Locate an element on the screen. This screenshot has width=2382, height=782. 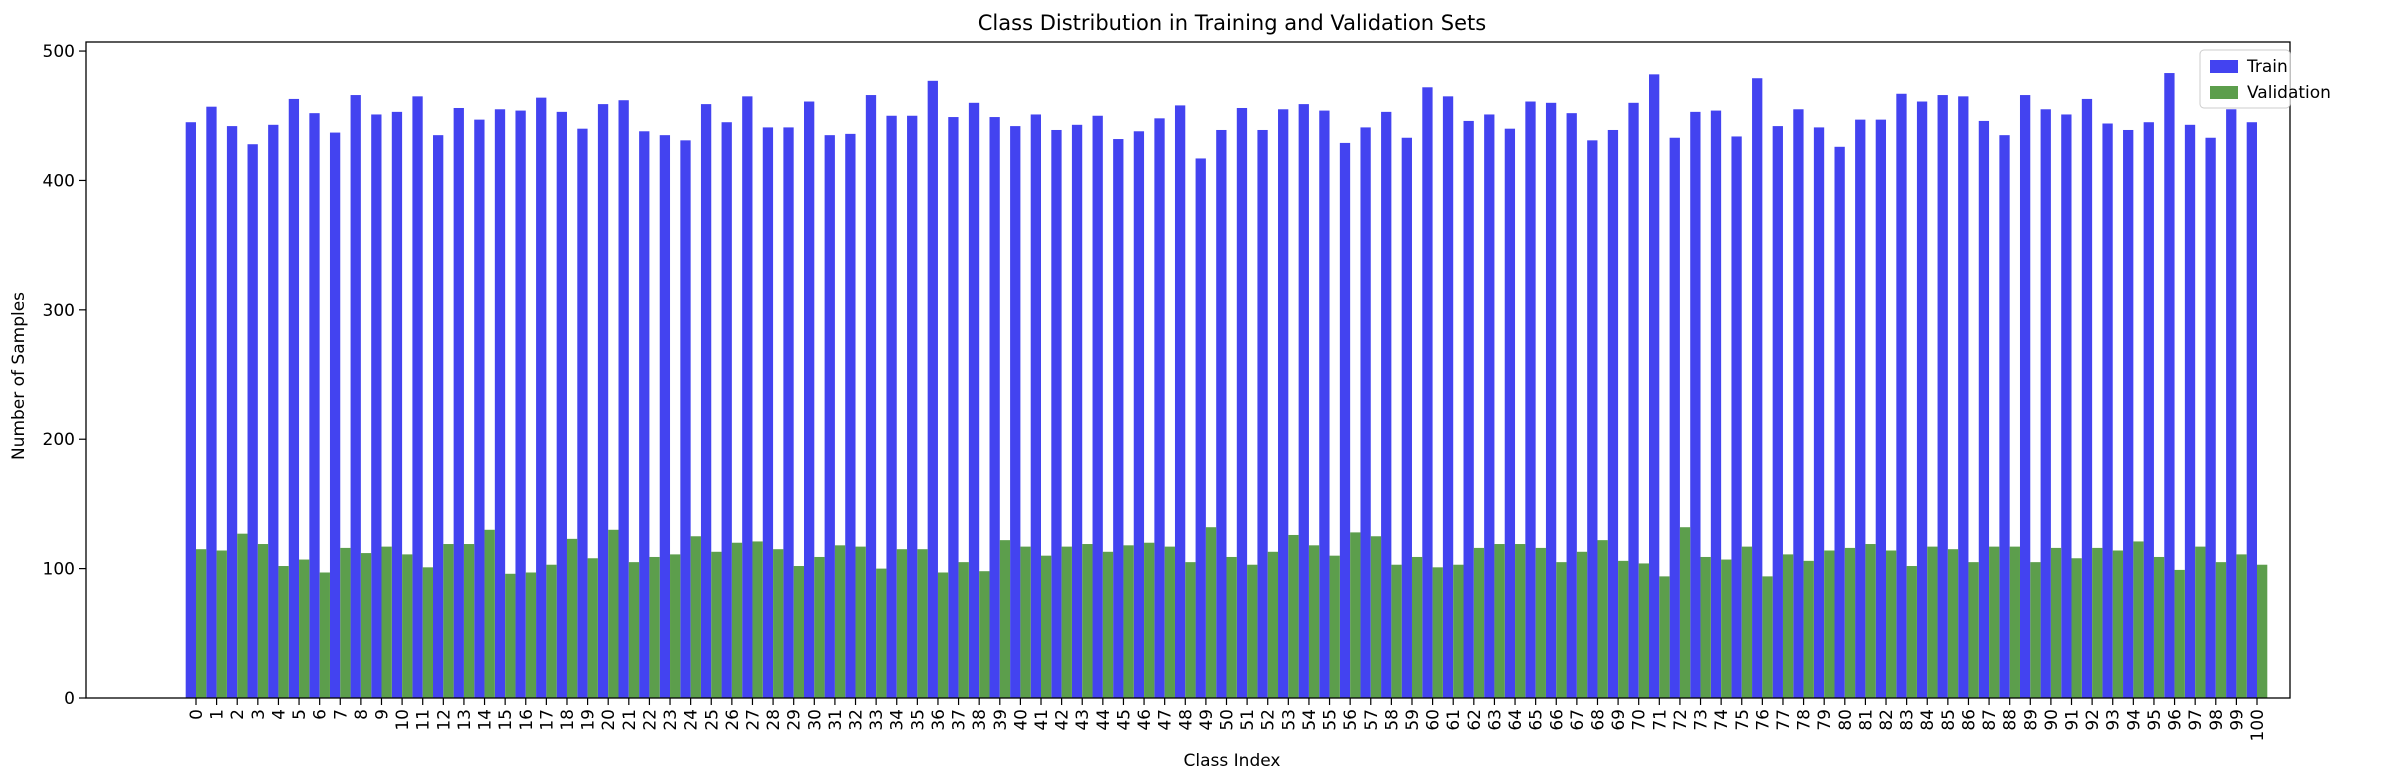
x-tick-label-73: 73 is located at coordinates (1702, 720).